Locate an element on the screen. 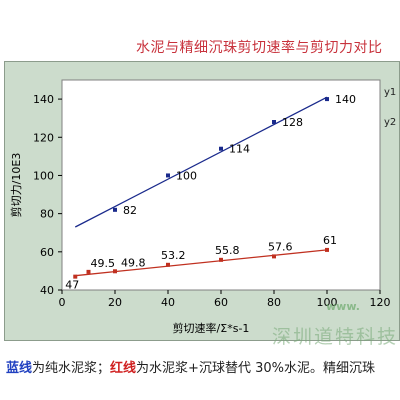 This screenshot has width=400, height=400. trendline-y2 is located at coordinates (201, 263).